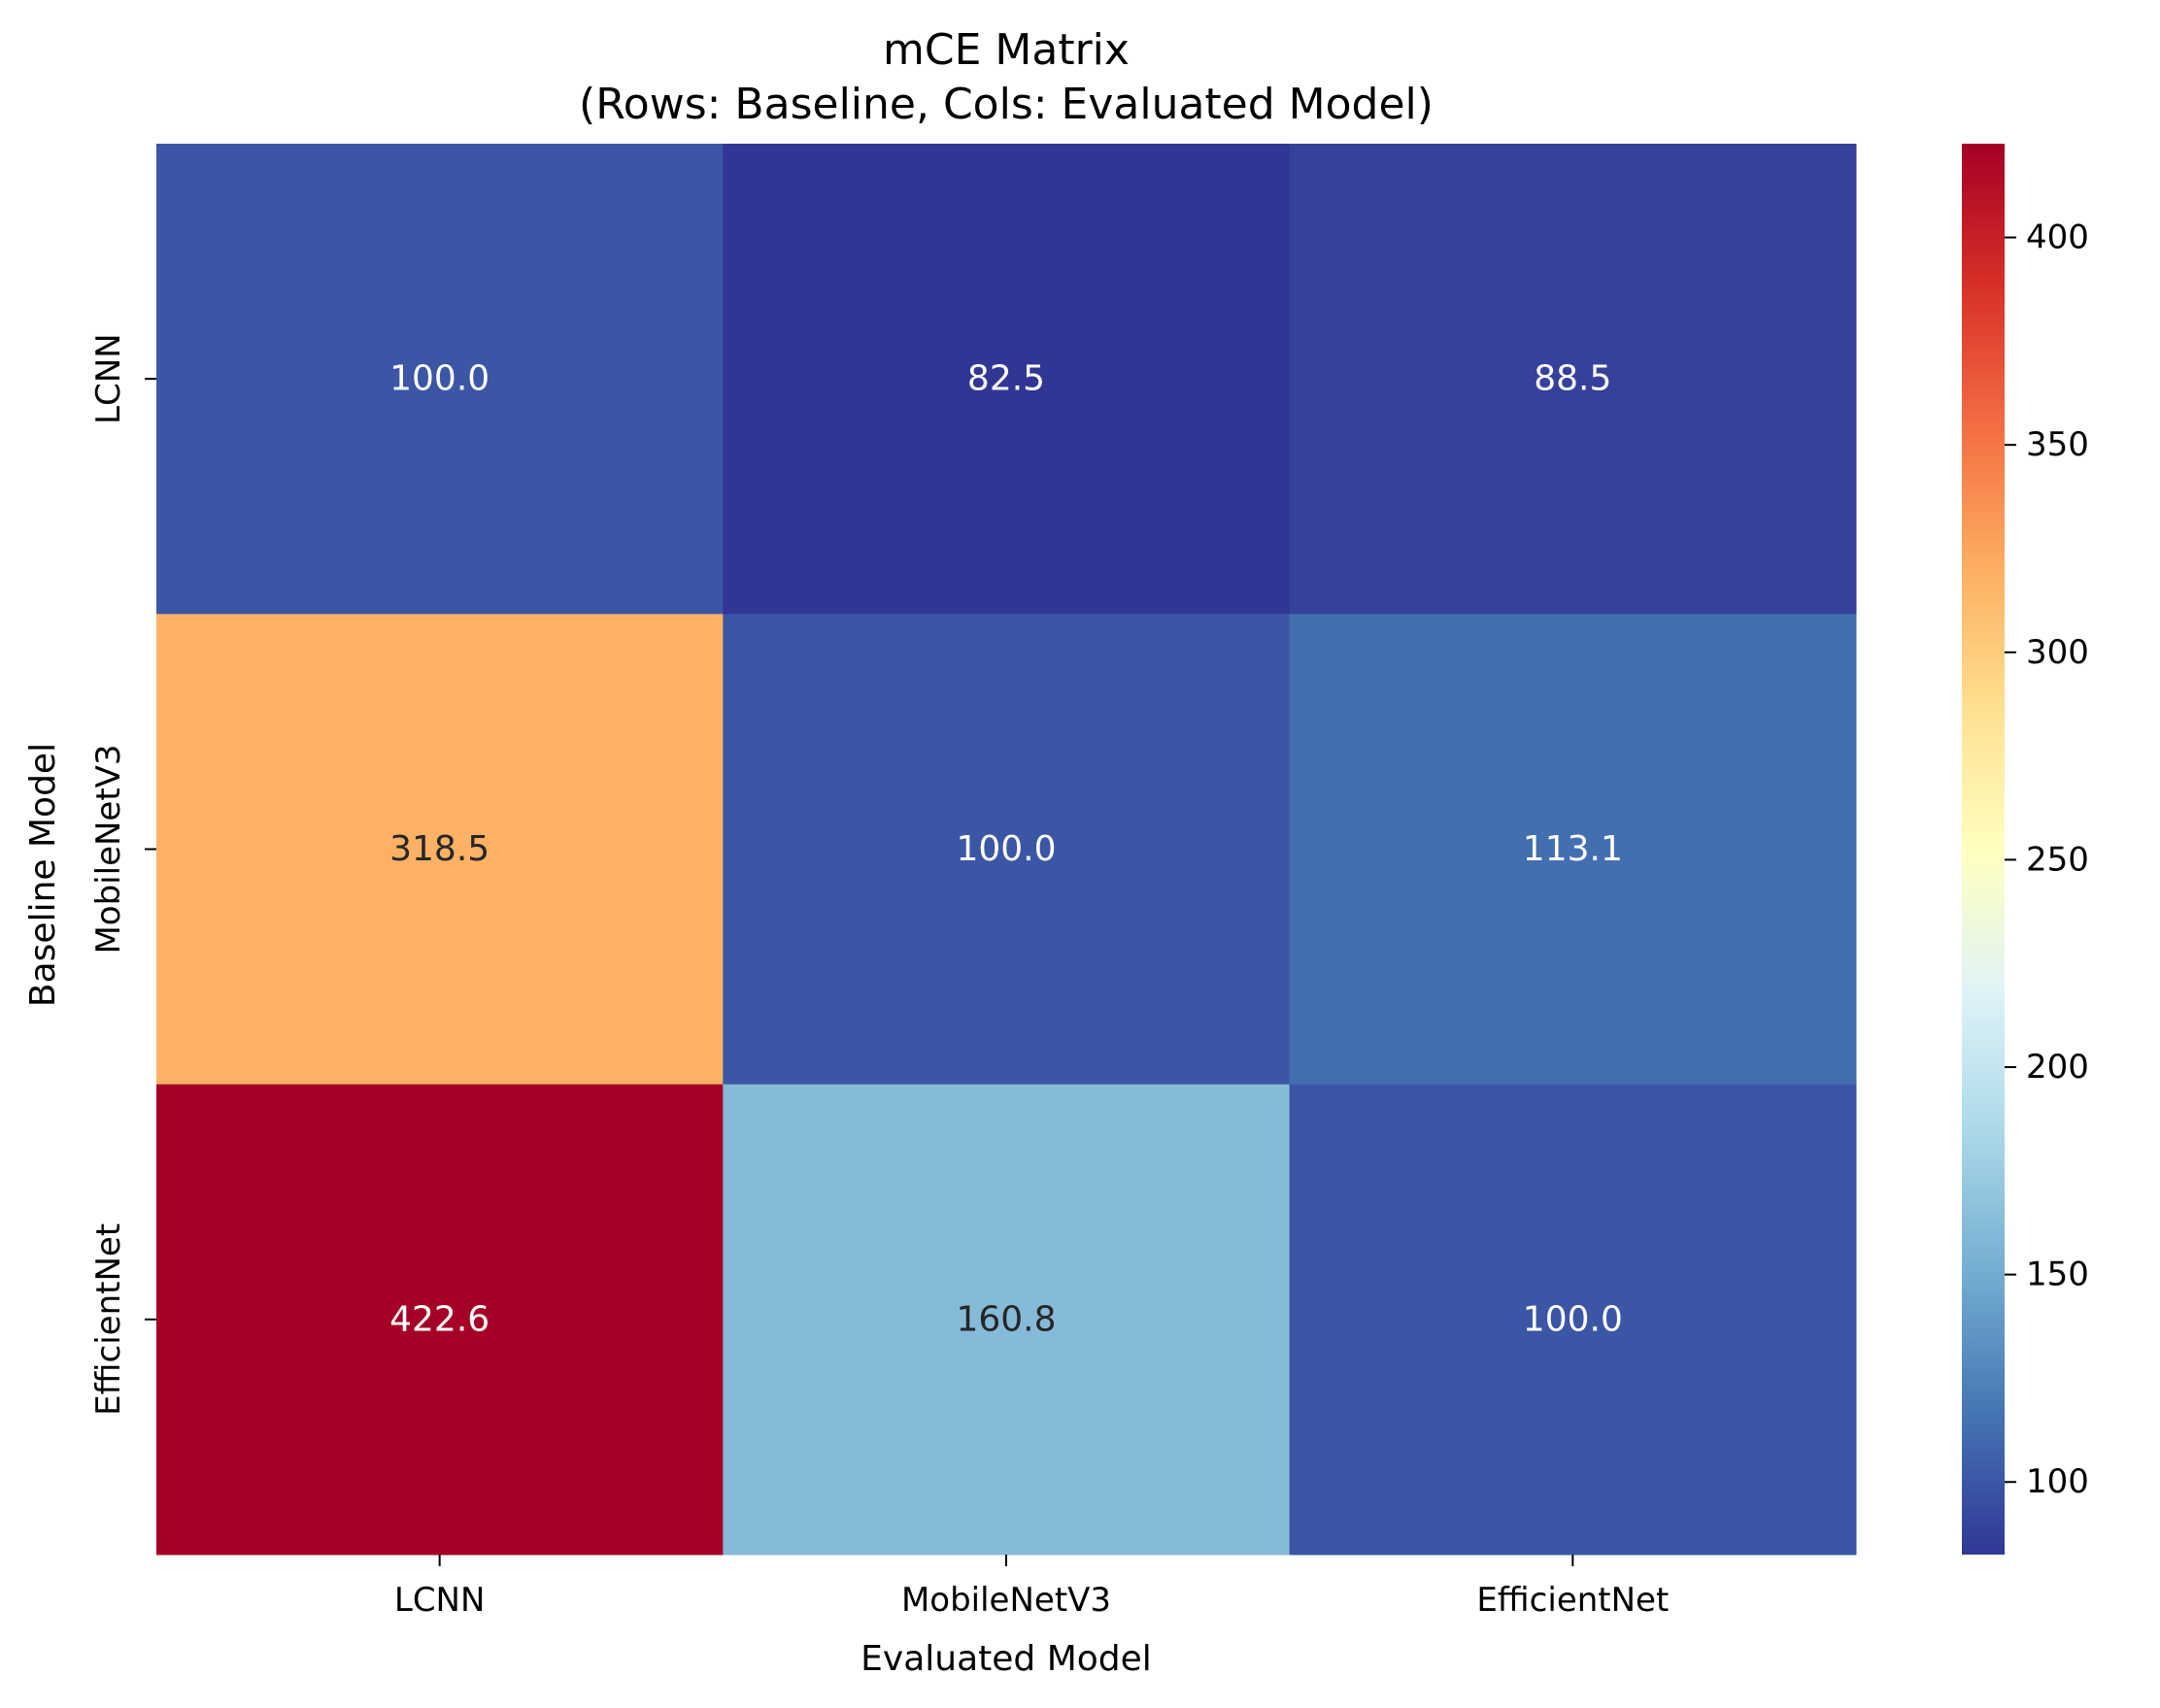 This screenshot has width=2160, height=1708. I want to click on cell-value-label: 318.5, so click(439, 849).